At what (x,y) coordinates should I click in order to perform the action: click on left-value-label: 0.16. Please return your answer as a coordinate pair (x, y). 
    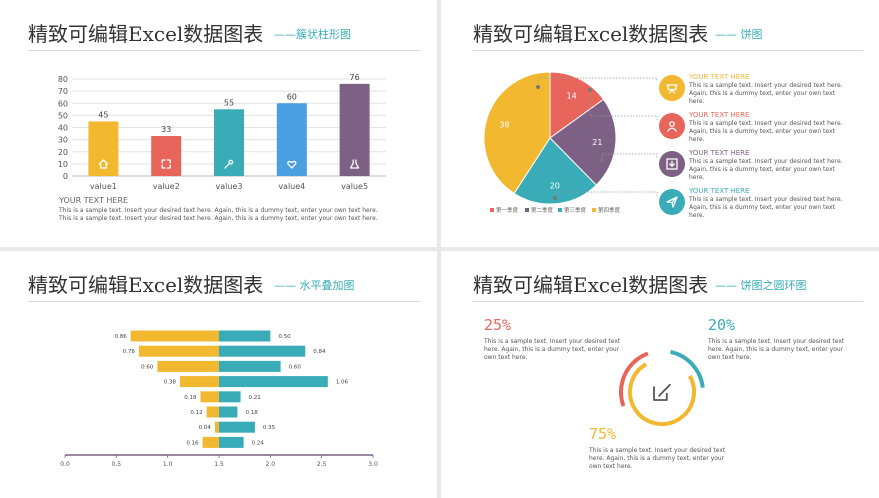
    Looking at the image, I should click on (192, 443).